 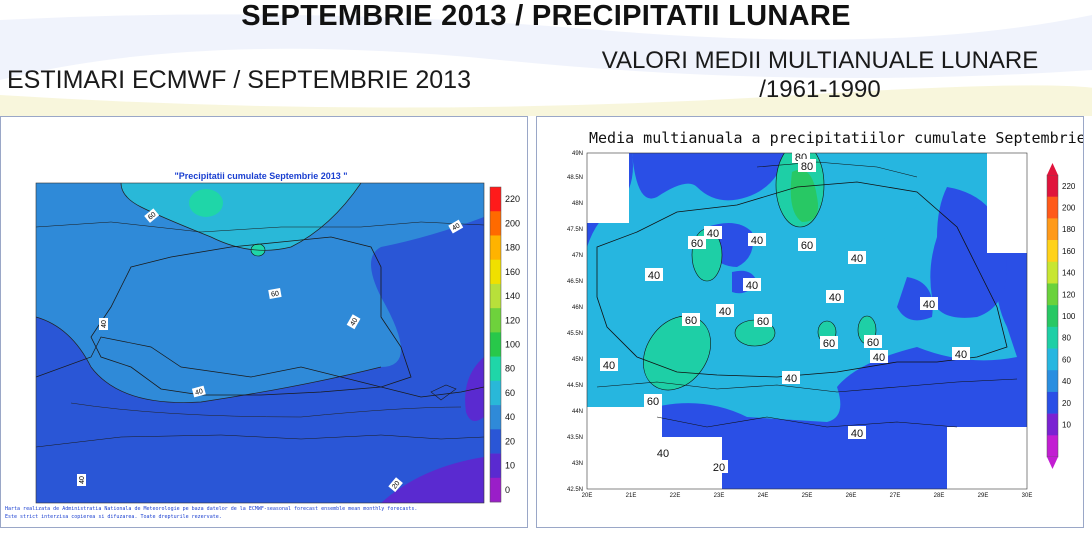 I want to click on colorbar-tick-label: 40, so click(x=510, y=417).